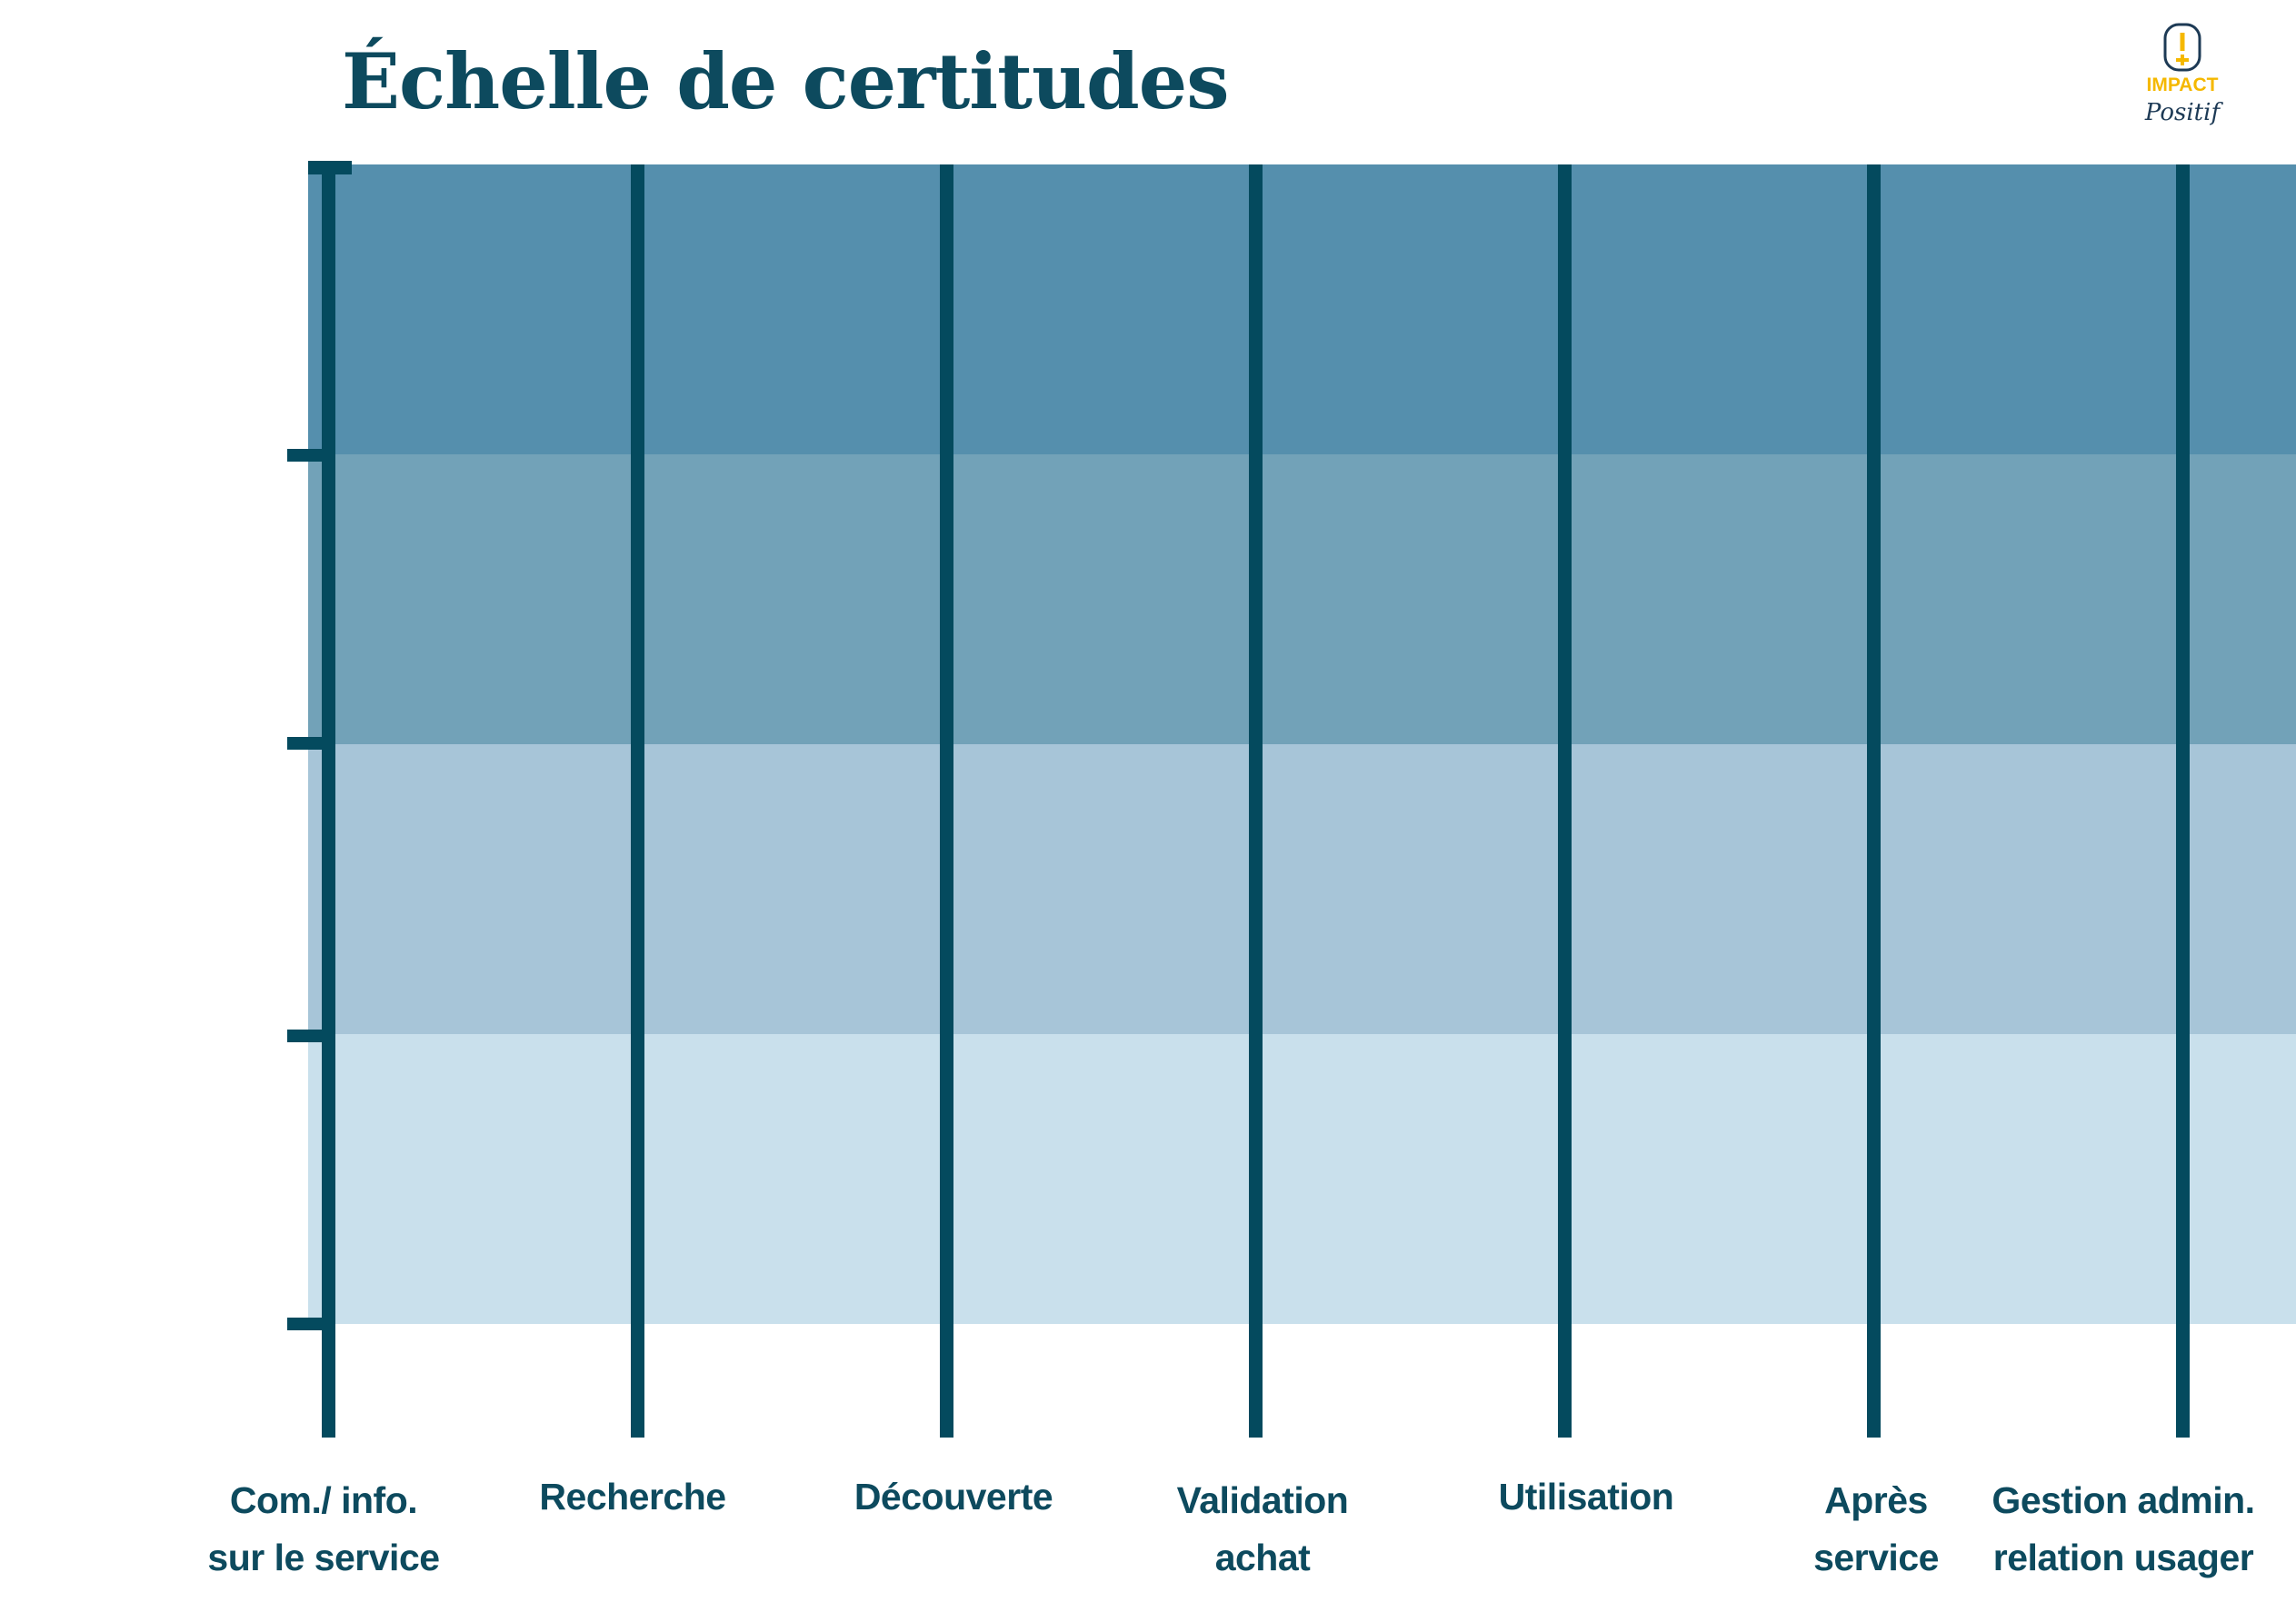  Describe the element at coordinates (2123, 1529) in the screenshot. I see `stage-label-gestion-admin: Gestion admin. relation usager` at that location.